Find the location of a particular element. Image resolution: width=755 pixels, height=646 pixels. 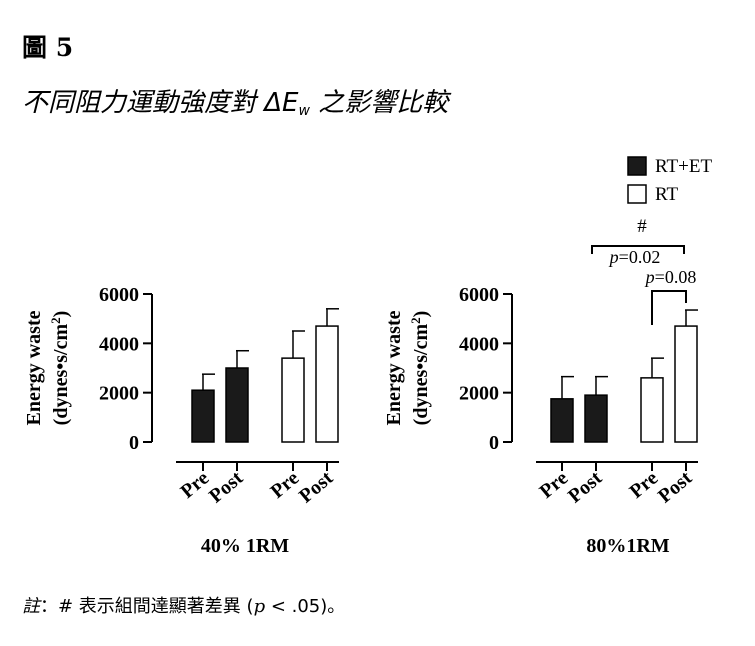

p-value: =0.02 is located at coordinates (640, 257).